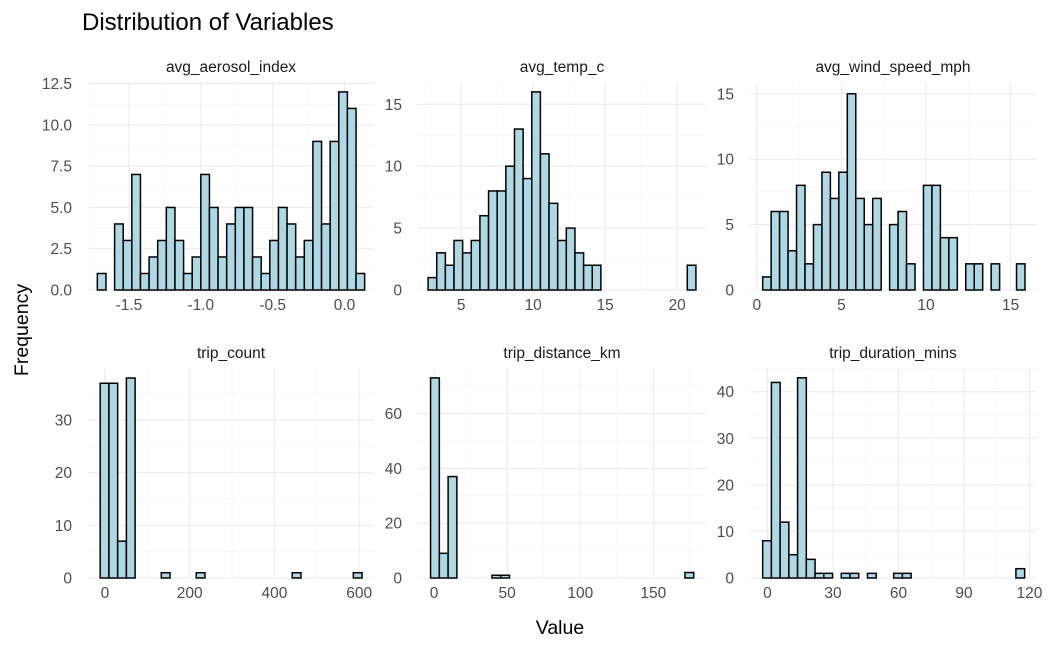 The height and width of the screenshot is (648, 1050). I want to click on x-tick-label: 120, so click(1030, 593).